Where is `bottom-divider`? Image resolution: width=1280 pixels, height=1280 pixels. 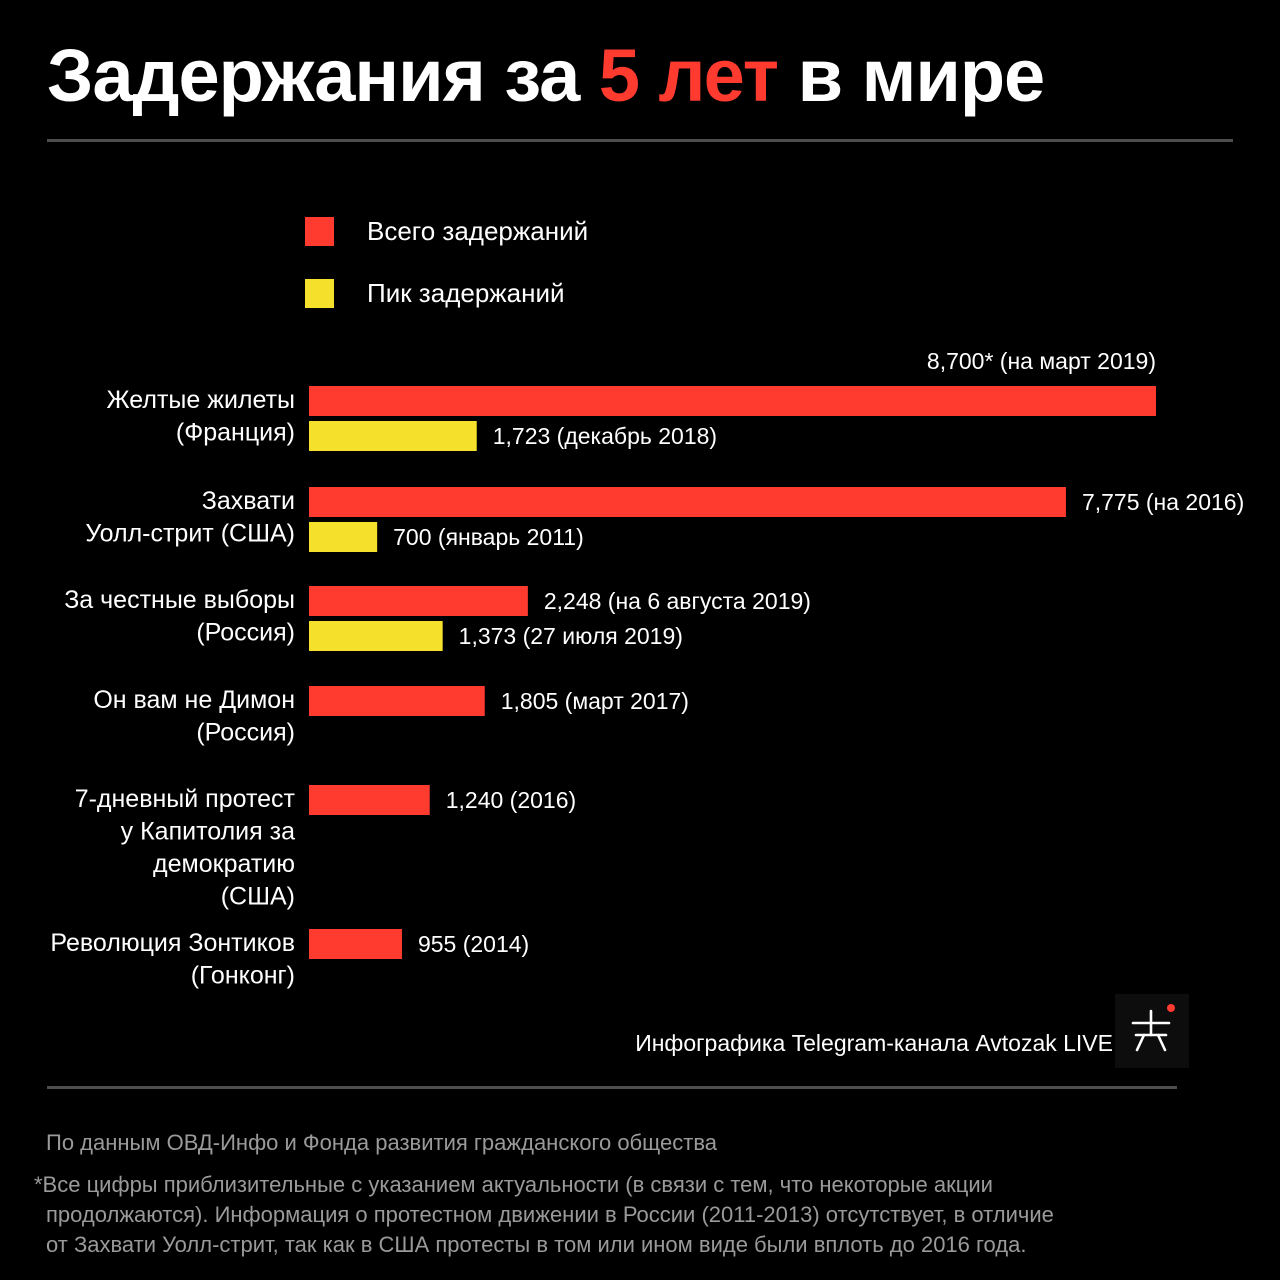 bottom-divider is located at coordinates (612, 1087).